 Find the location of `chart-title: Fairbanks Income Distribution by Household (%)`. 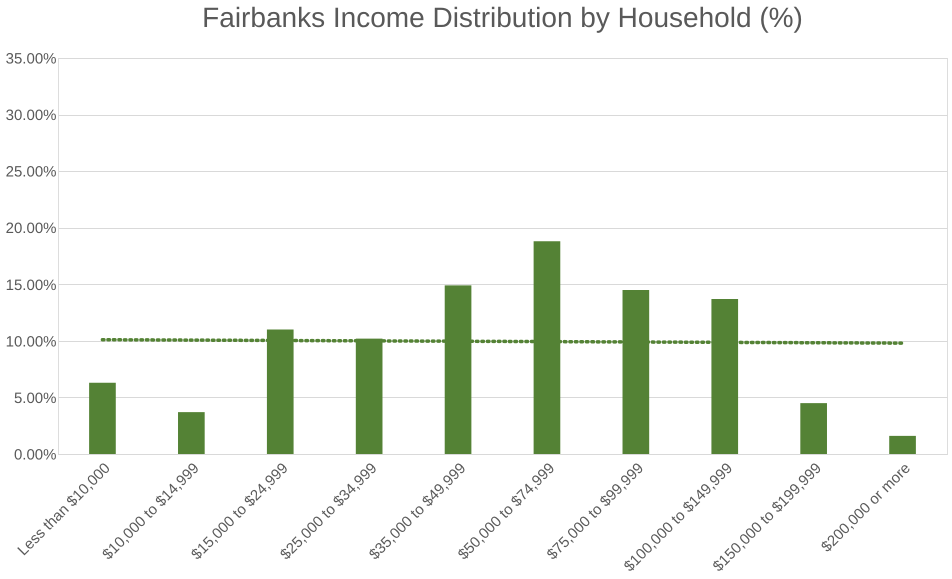

chart-title: Fairbanks Income Distribution by Household (%) is located at coordinates (502, 17).